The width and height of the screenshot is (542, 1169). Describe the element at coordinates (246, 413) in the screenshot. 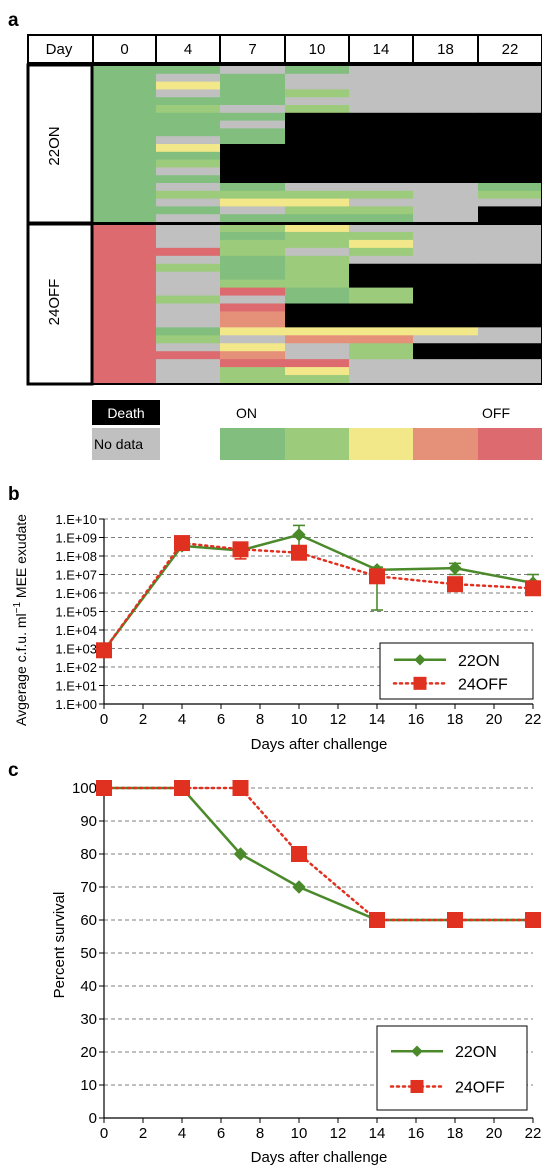

I see `legend-on-label: ON` at that location.